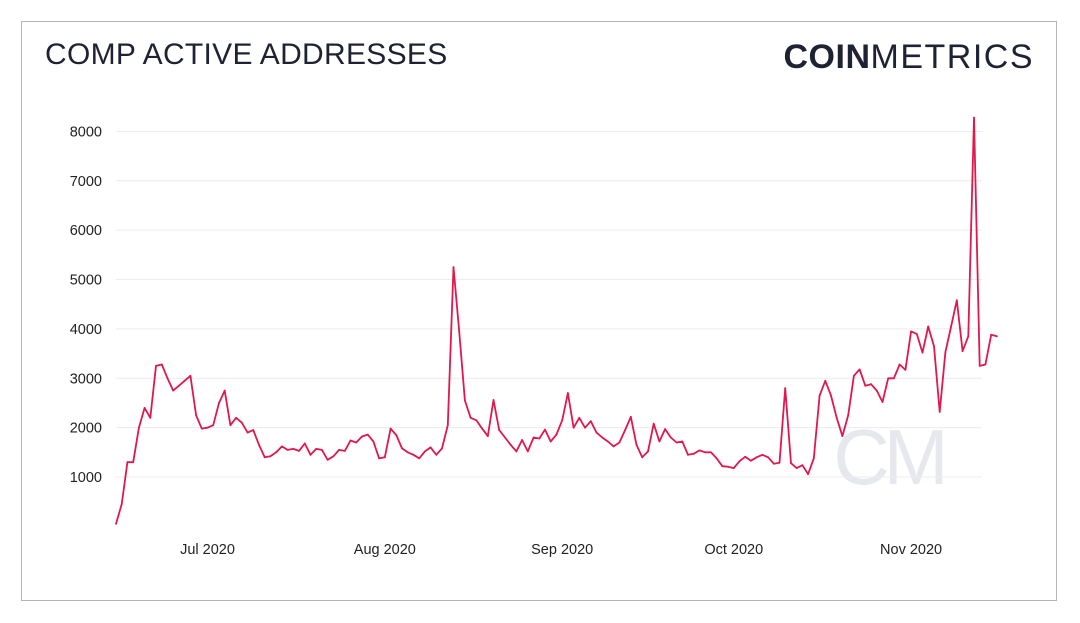  Describe the element at coordinates (207, 550) in the screenshot. I see `x-tick-label: Jul 2020` at that location.